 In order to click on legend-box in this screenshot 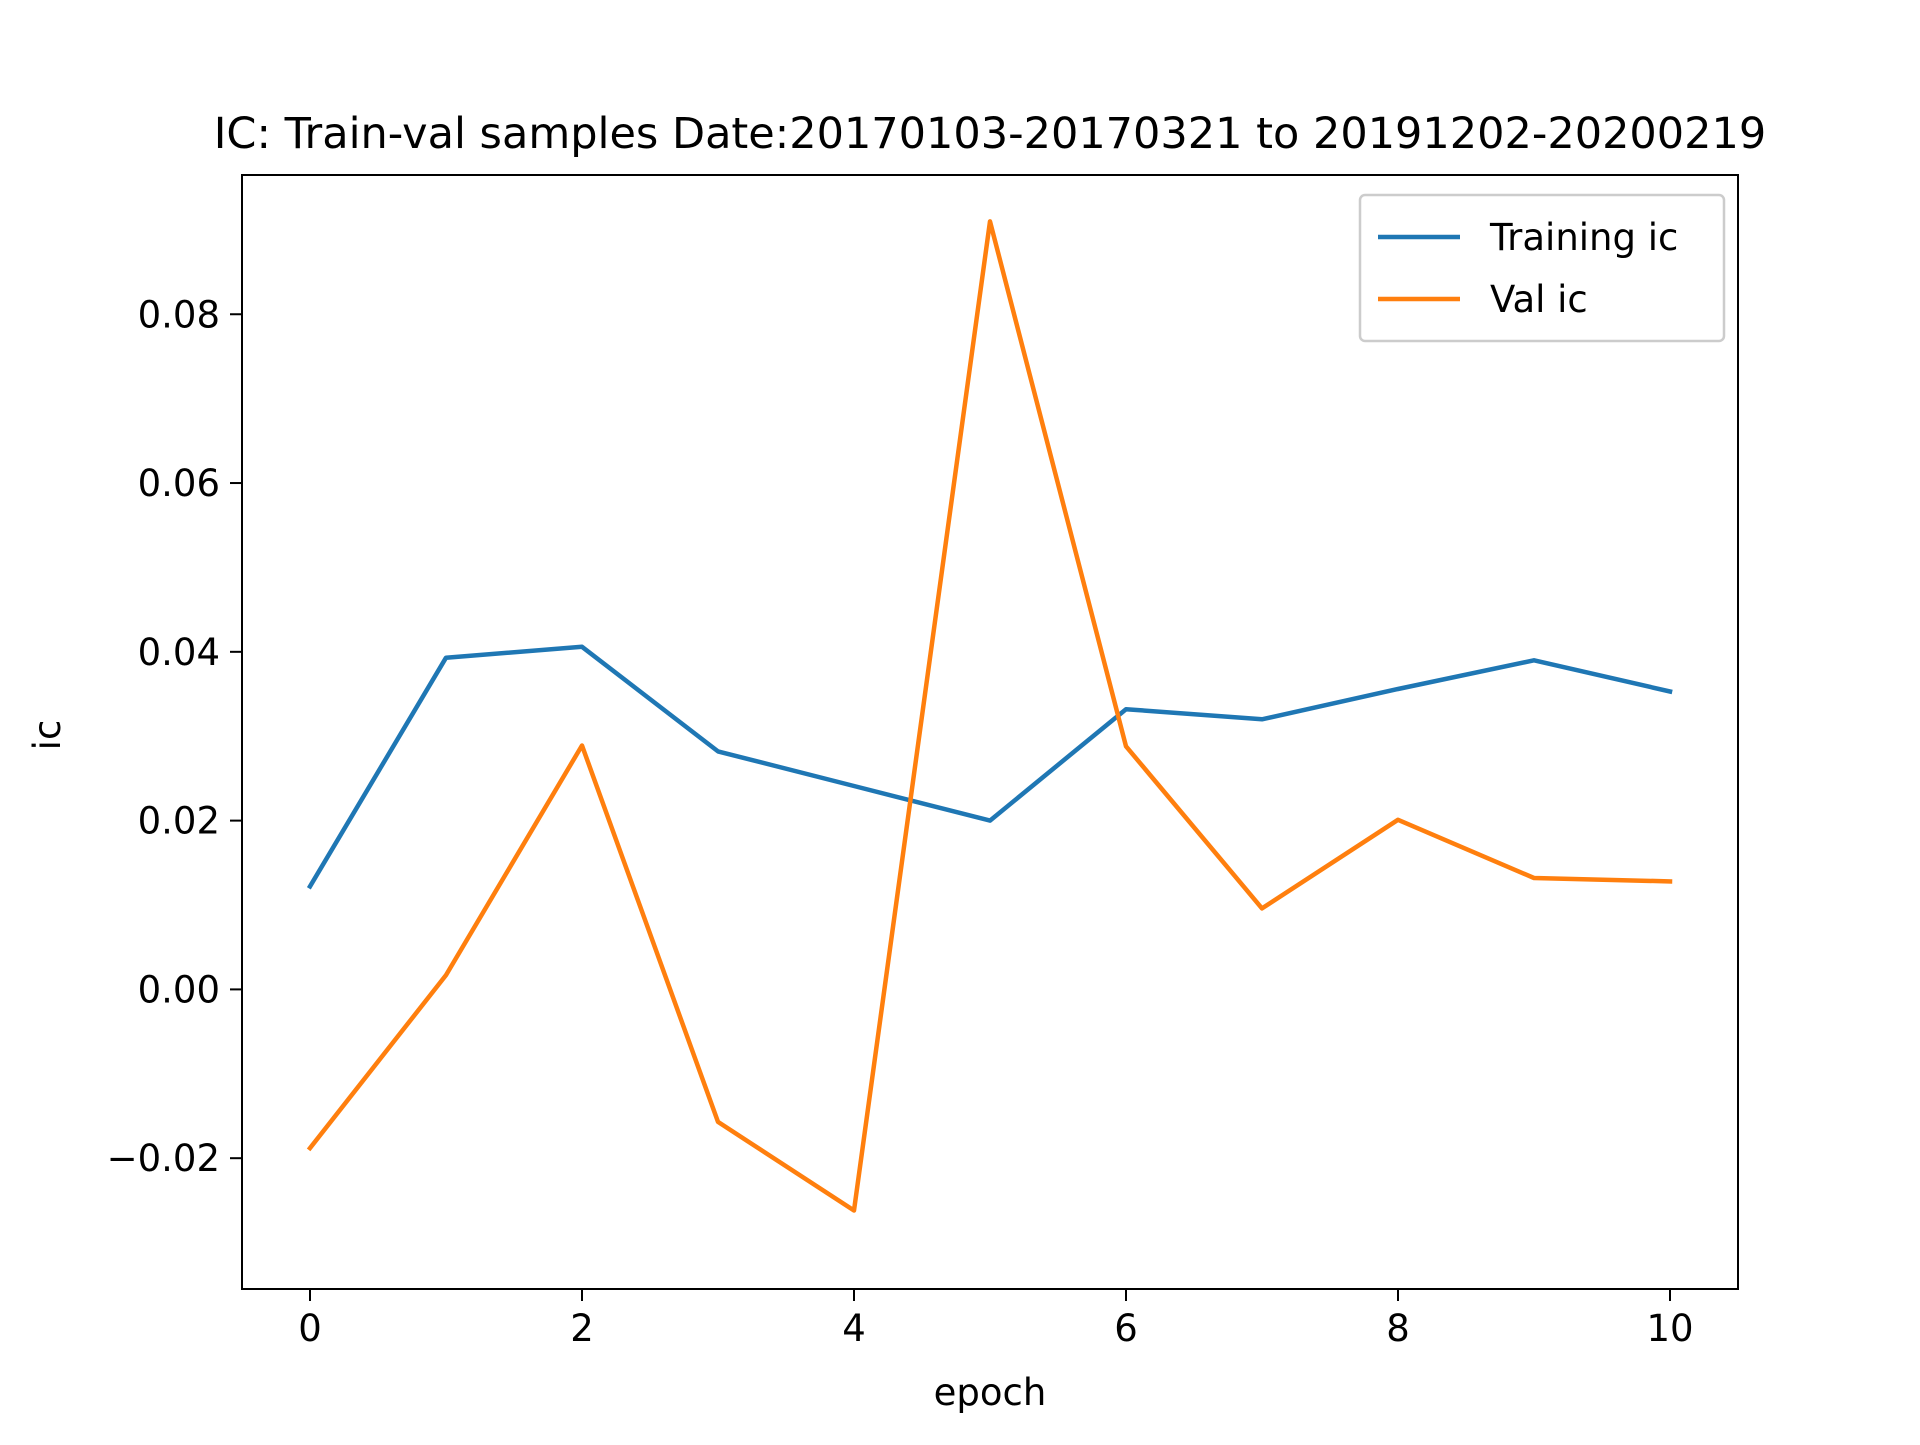, I will do `click(1542, 268)`.